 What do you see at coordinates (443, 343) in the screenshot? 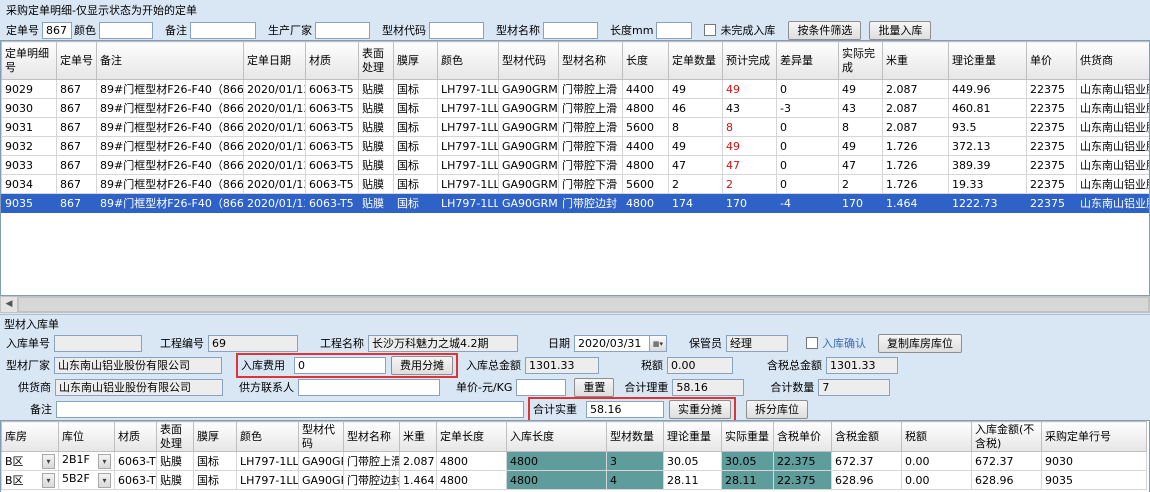
I see `project-name-input: 长沙万科魅力之城4.2期` at bounding box center [443, 343].